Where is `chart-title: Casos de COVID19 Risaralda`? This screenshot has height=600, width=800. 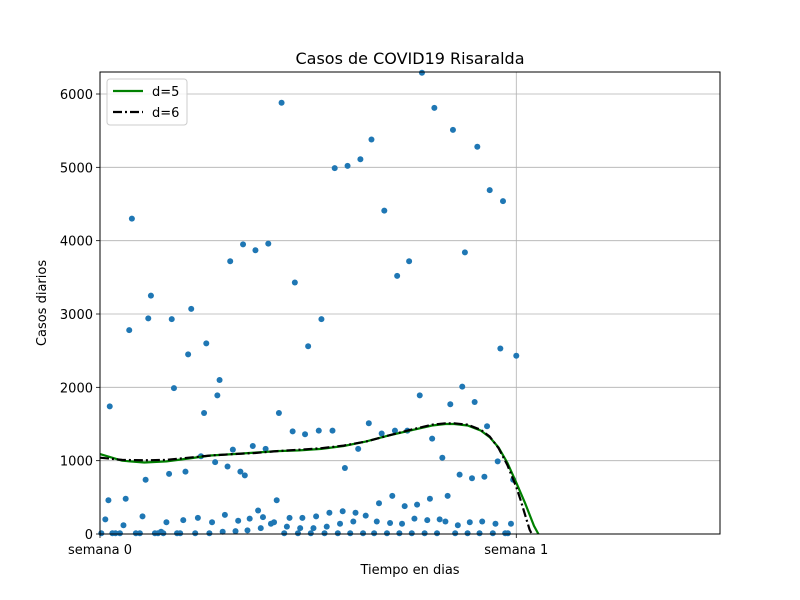 chart-title: Casos de COVID19 Risaralda is located at coordinates (409, 58).